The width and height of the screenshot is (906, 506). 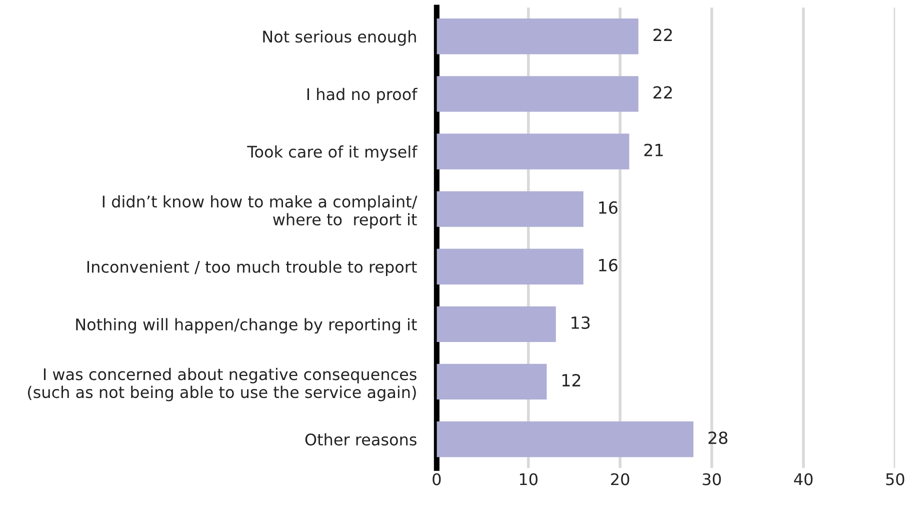 I want to click on x-tick-label: 40, so click(x=803, y=479).